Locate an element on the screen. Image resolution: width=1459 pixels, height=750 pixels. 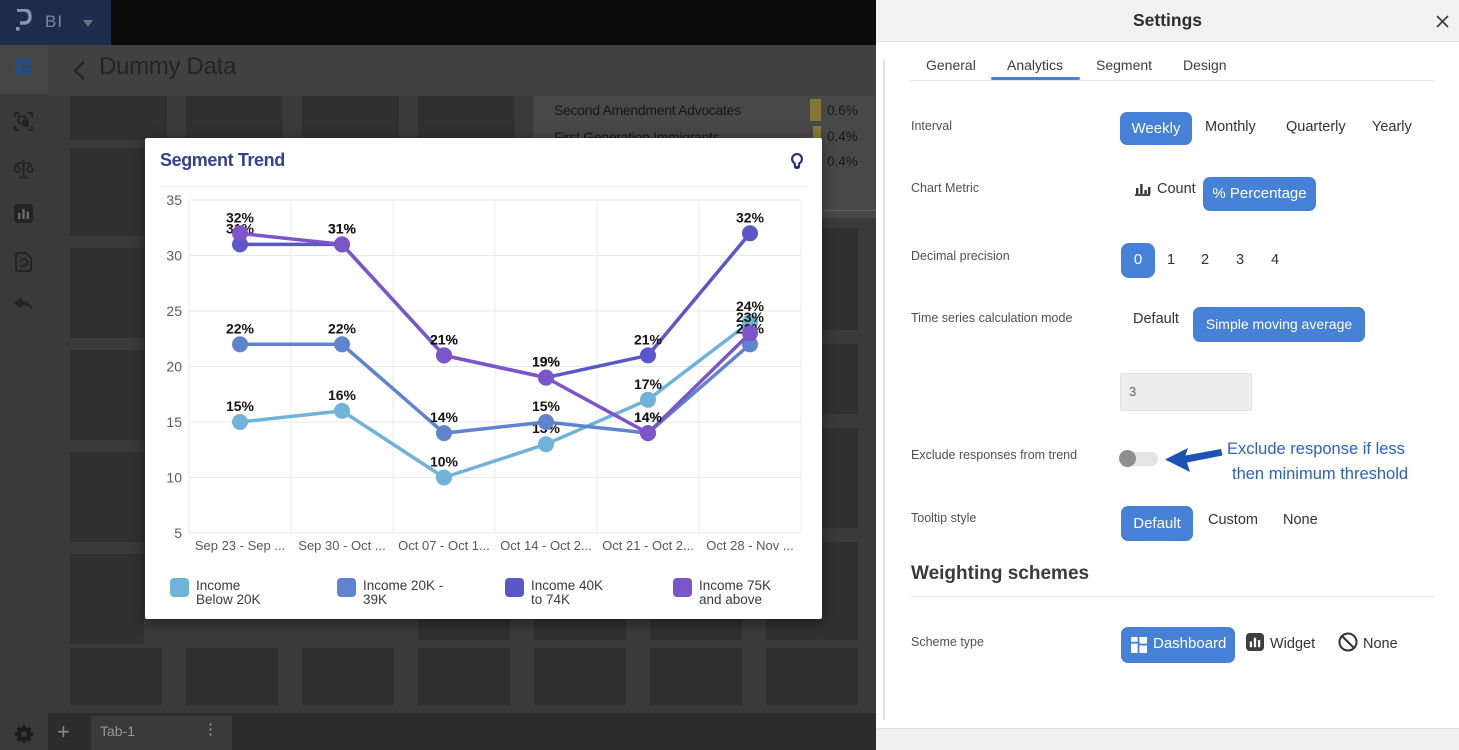
svg-text: 17% is located at coordinates (648, 384).